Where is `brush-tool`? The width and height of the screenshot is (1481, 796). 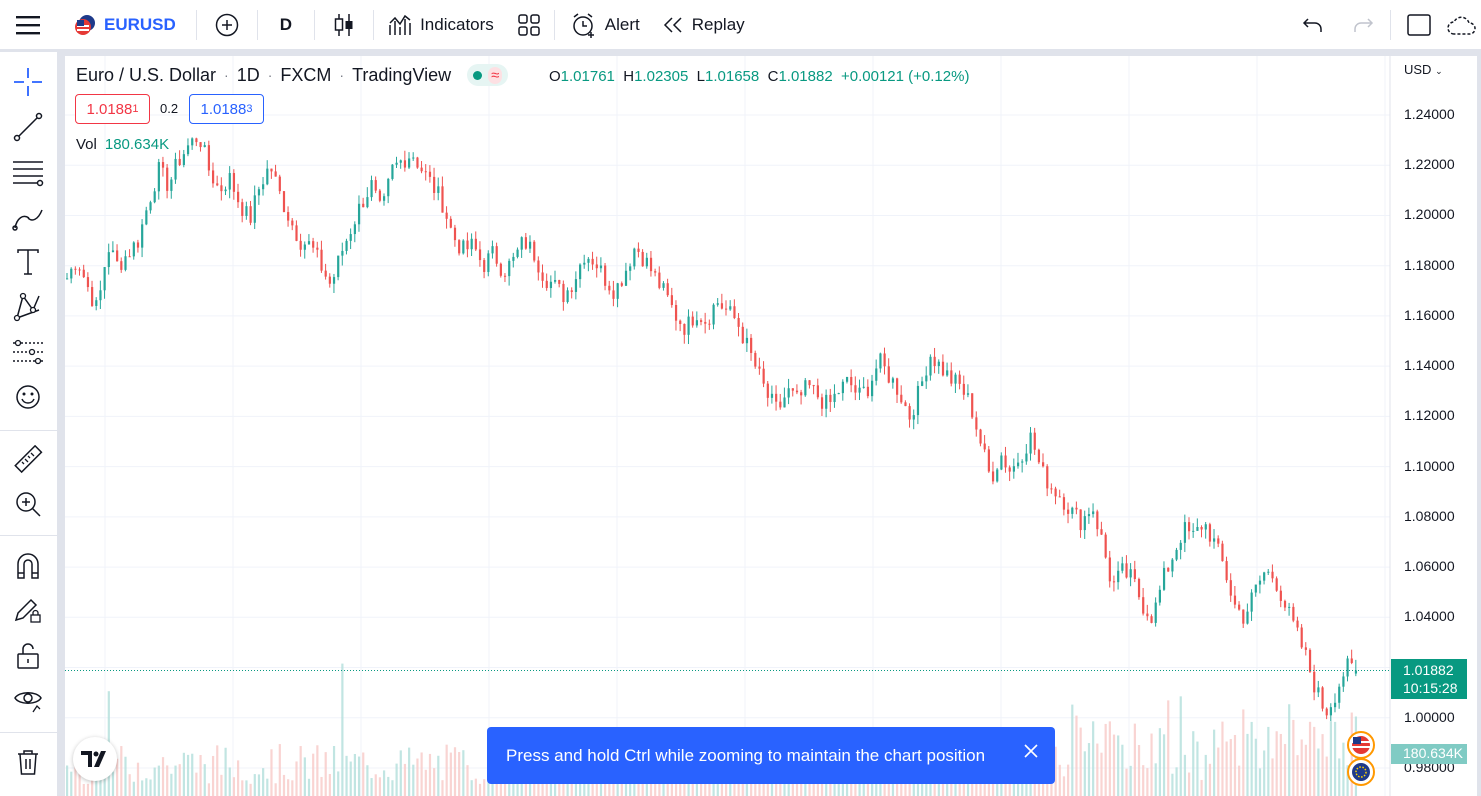
brush-tool is located at coordinates (28, 217).